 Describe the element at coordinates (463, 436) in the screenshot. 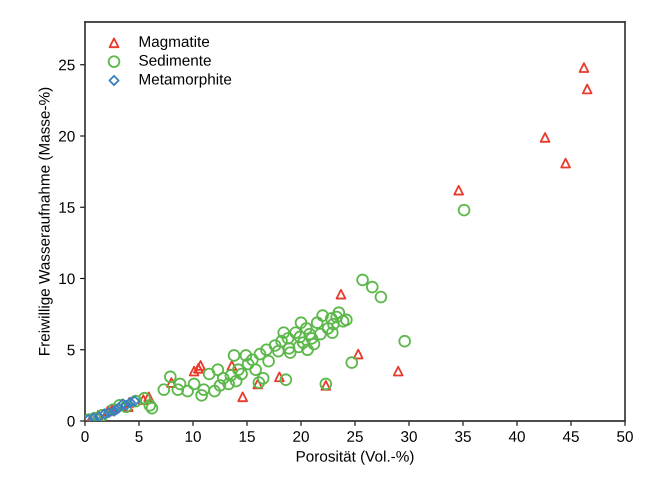

I see `x-tick-label: 35` at that location.